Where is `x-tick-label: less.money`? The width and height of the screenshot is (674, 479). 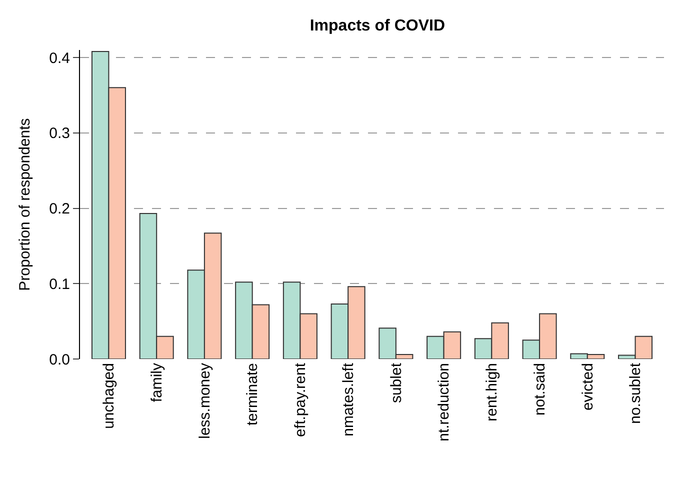 x-tick-label: less.money is located at coordinates (205, 400).